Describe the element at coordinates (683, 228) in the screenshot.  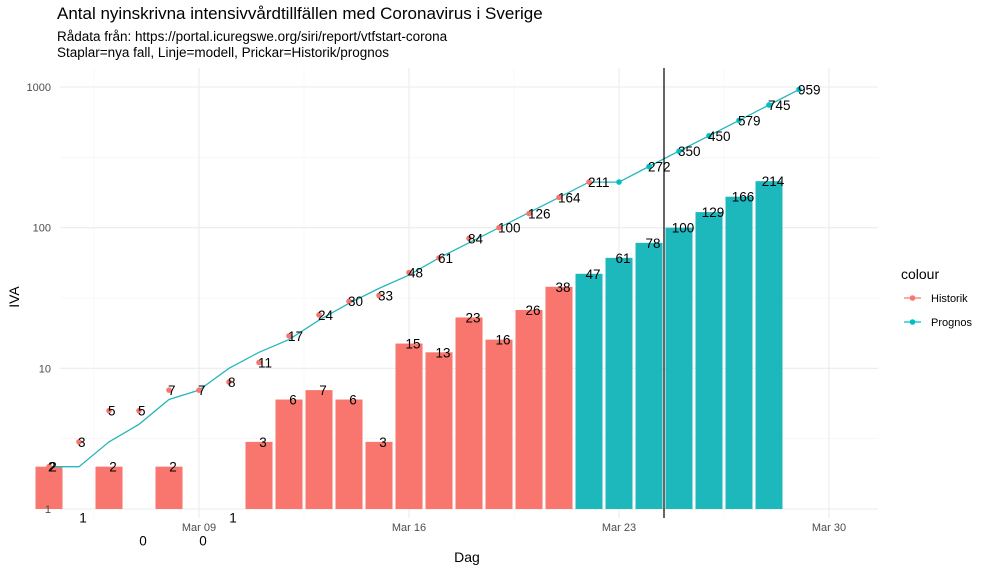
I see `bar-value-label: 100` at that location.